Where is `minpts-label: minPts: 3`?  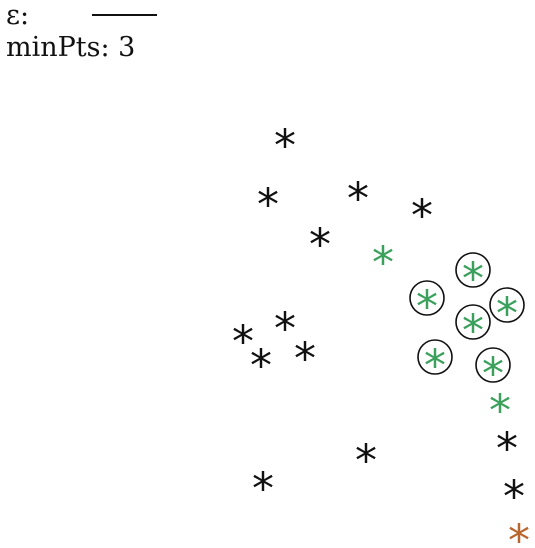
minpts-label: minPts: 3 is located at coordinates (71, 47).